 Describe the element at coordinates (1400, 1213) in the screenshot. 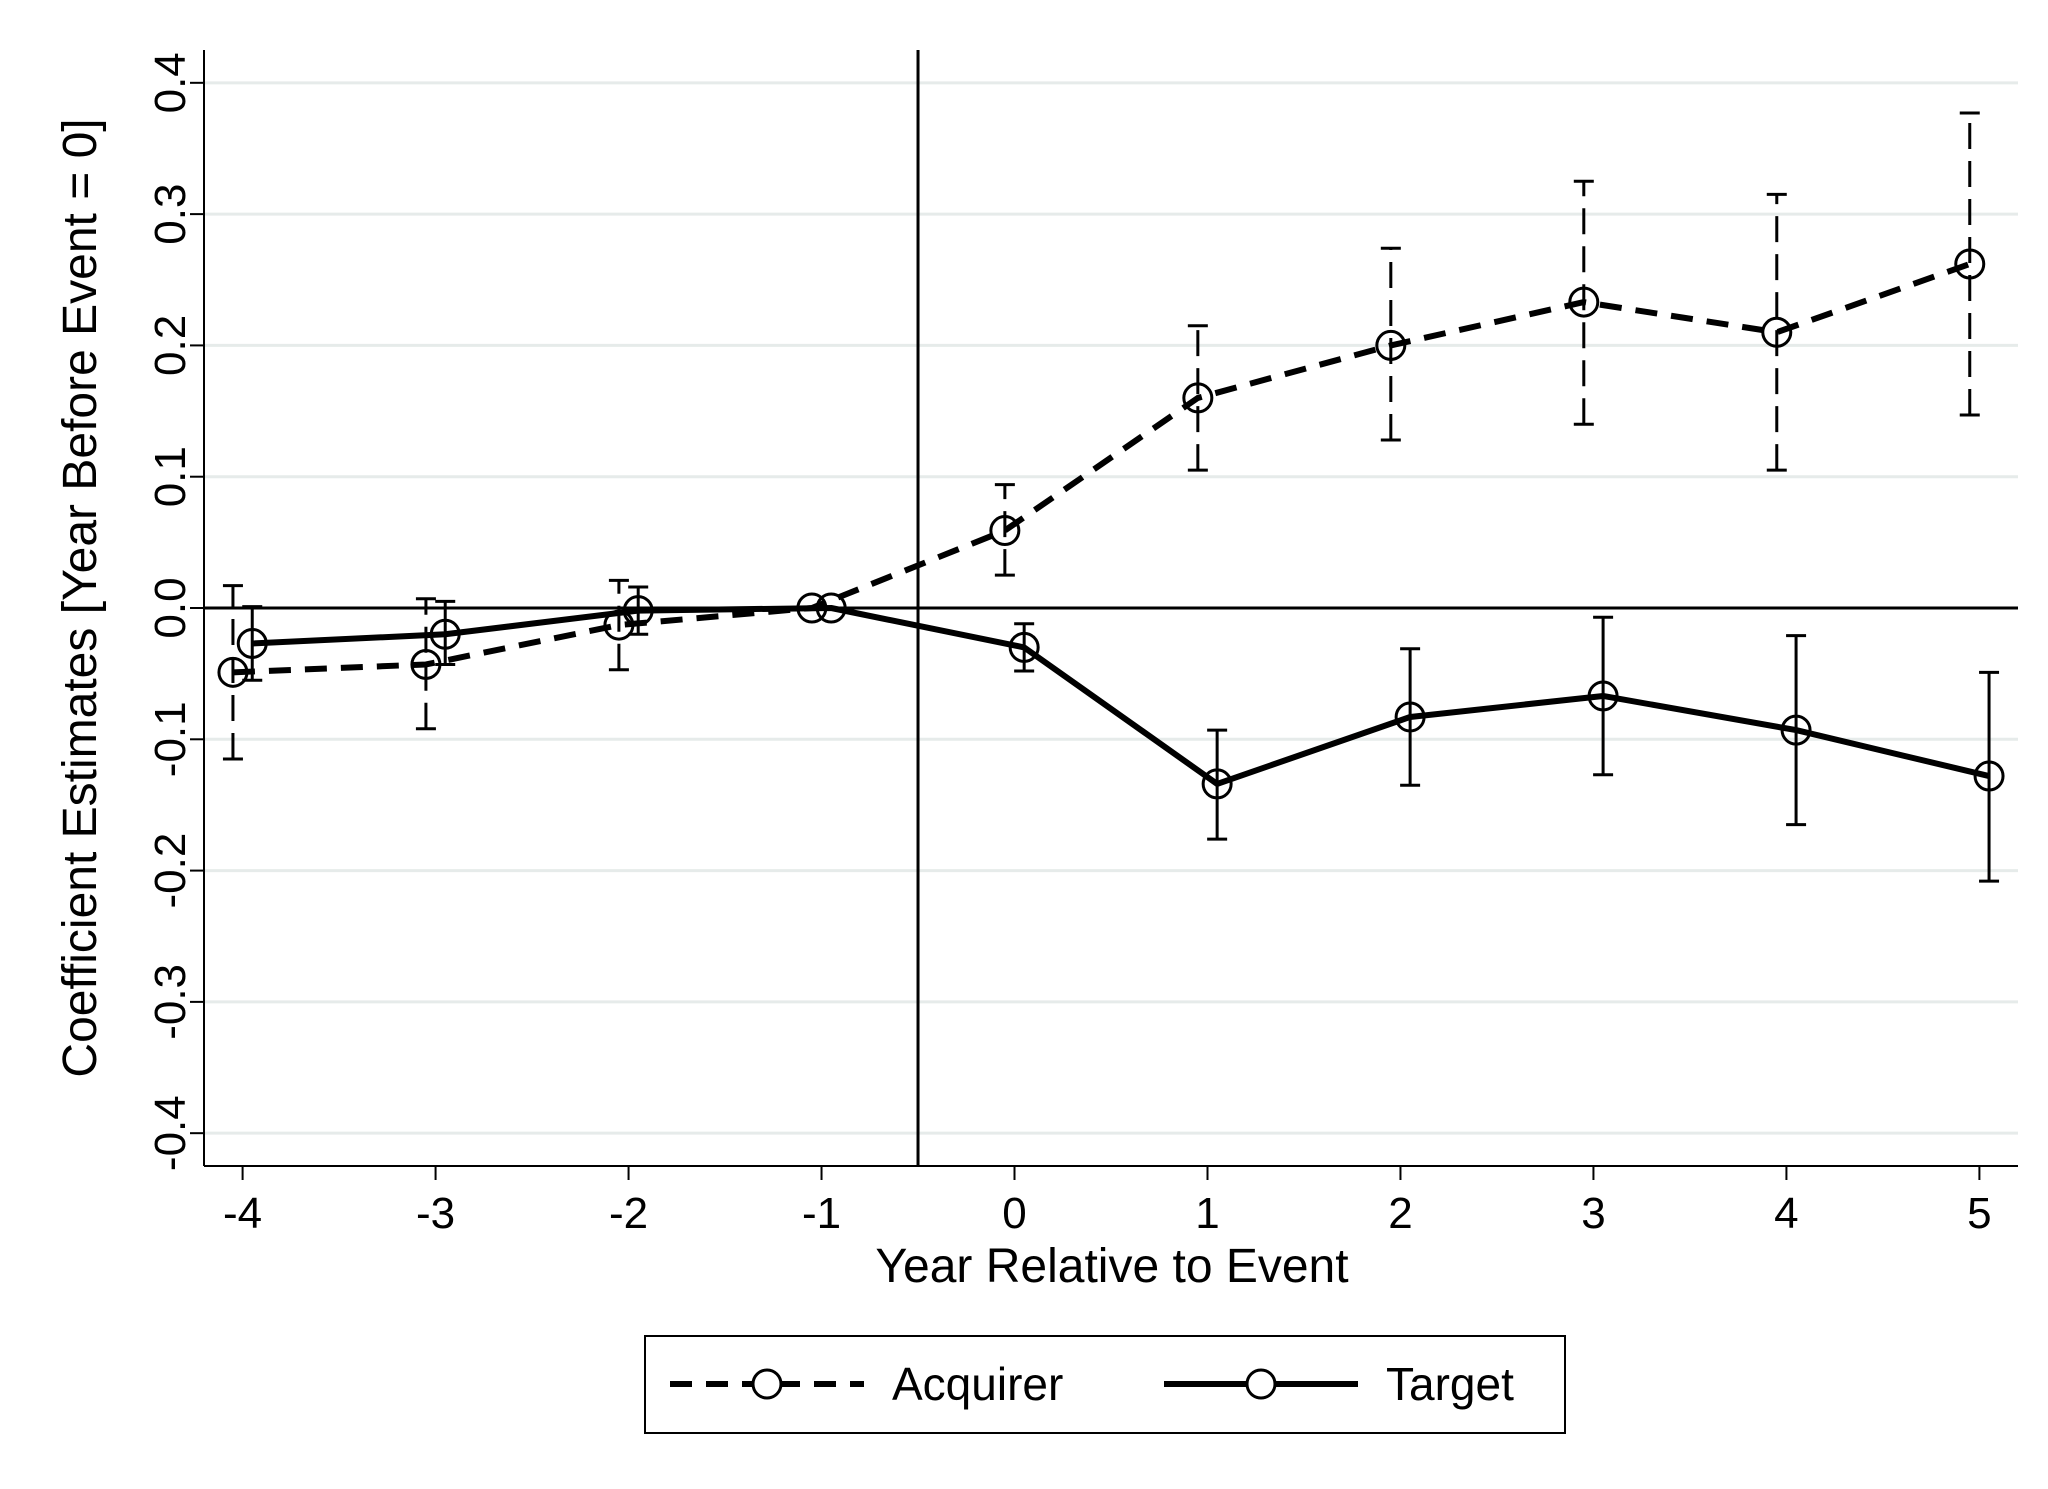

I see `x-tick-label: 2` at that location.